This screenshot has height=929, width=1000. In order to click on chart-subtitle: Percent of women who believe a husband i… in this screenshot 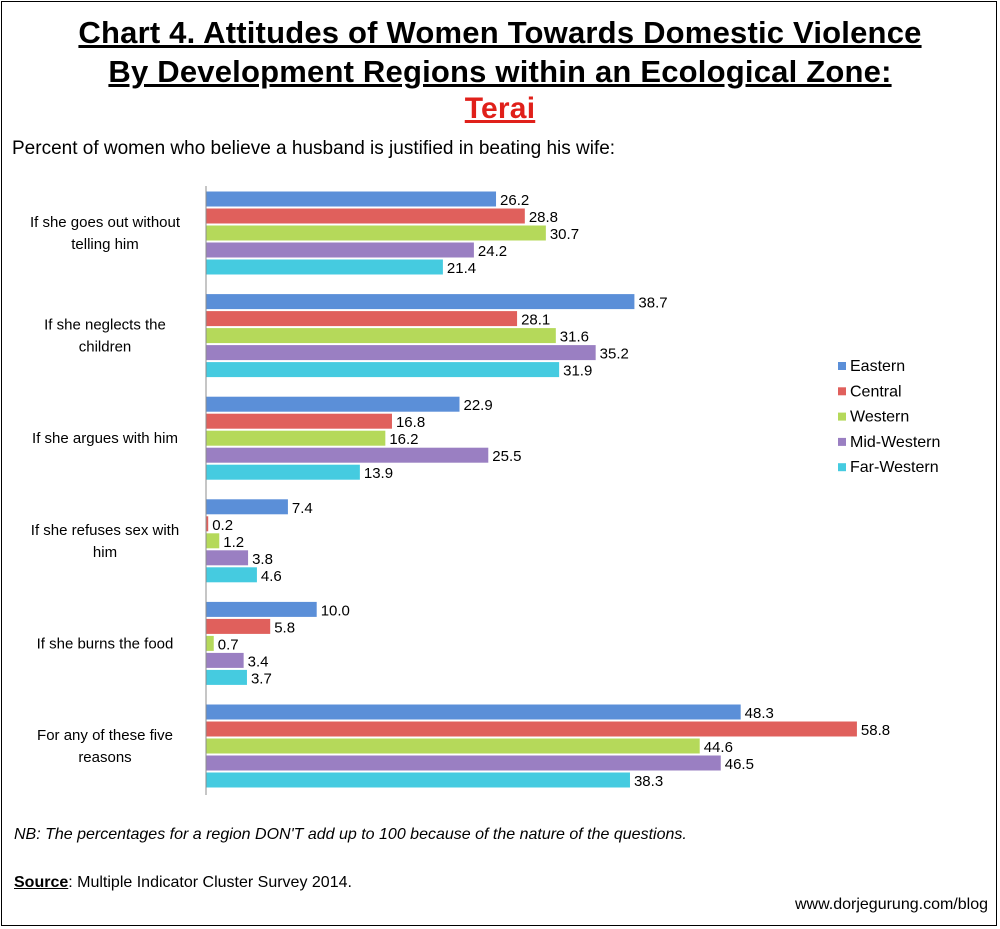, I will do `click(314, 148)`.